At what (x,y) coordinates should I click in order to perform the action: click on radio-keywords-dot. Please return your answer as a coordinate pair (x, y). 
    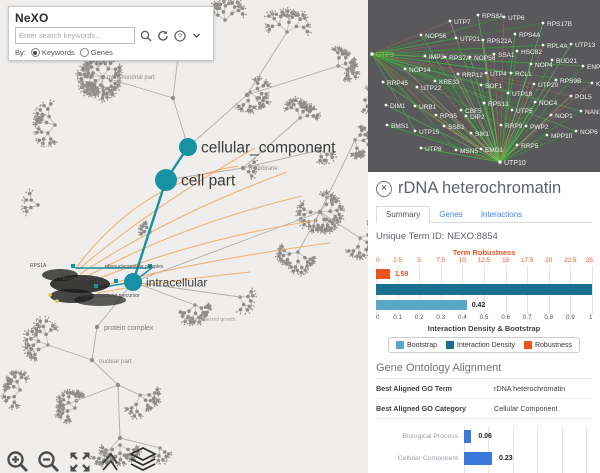
    Looking at the image, I should click on (35, 52).